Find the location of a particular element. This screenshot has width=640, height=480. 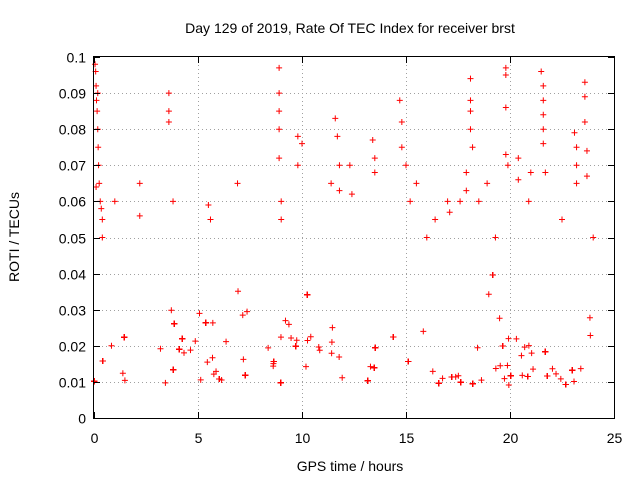

x-tick-label: 25 is located at coordinates (615, 438).